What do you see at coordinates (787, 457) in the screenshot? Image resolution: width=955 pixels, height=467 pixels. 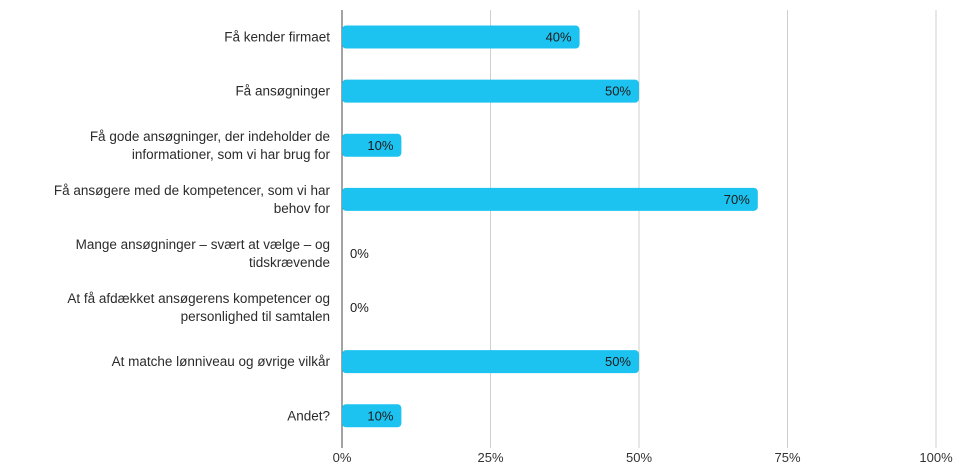 I see `x-tick-label: 75%` at bounding box center [787, 457].